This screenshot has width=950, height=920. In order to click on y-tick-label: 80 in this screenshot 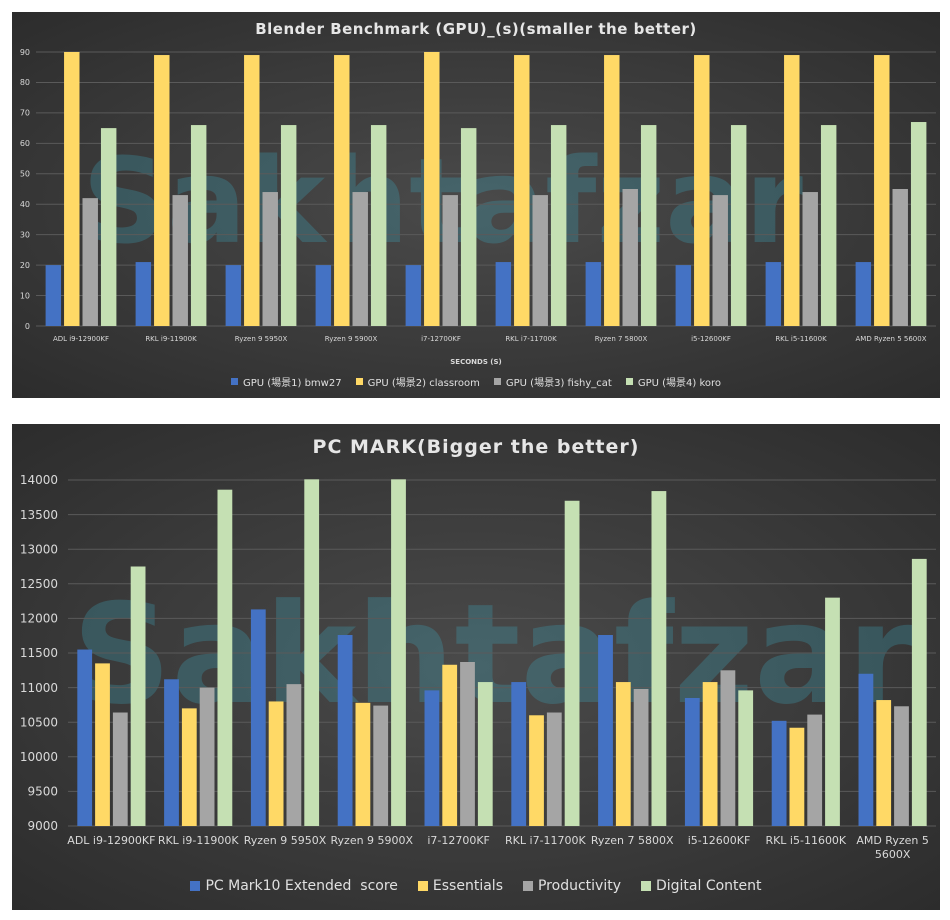, I will do `click(25, 82)`.